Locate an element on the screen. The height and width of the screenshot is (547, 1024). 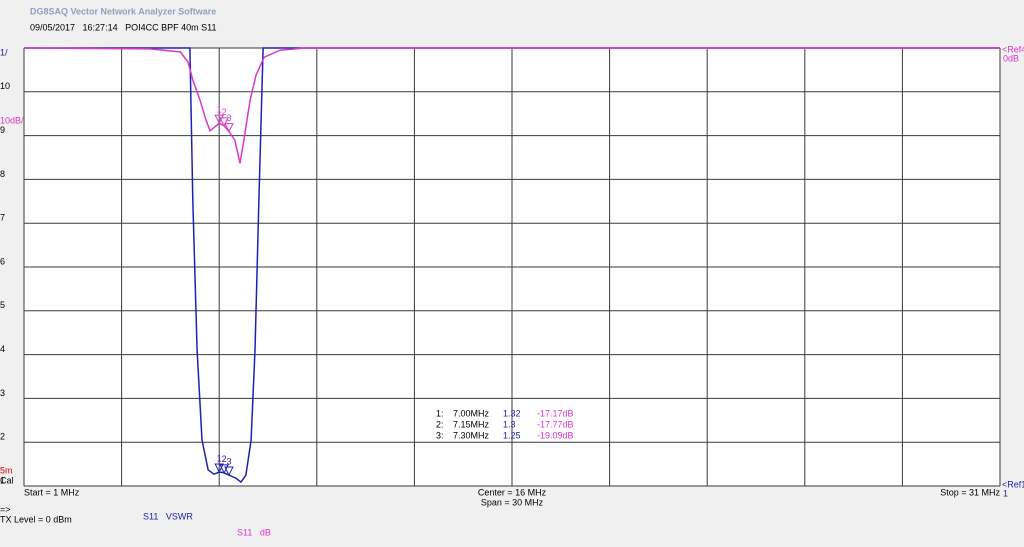
marker-db: -17.77dB is located at coordinates (555, 424).